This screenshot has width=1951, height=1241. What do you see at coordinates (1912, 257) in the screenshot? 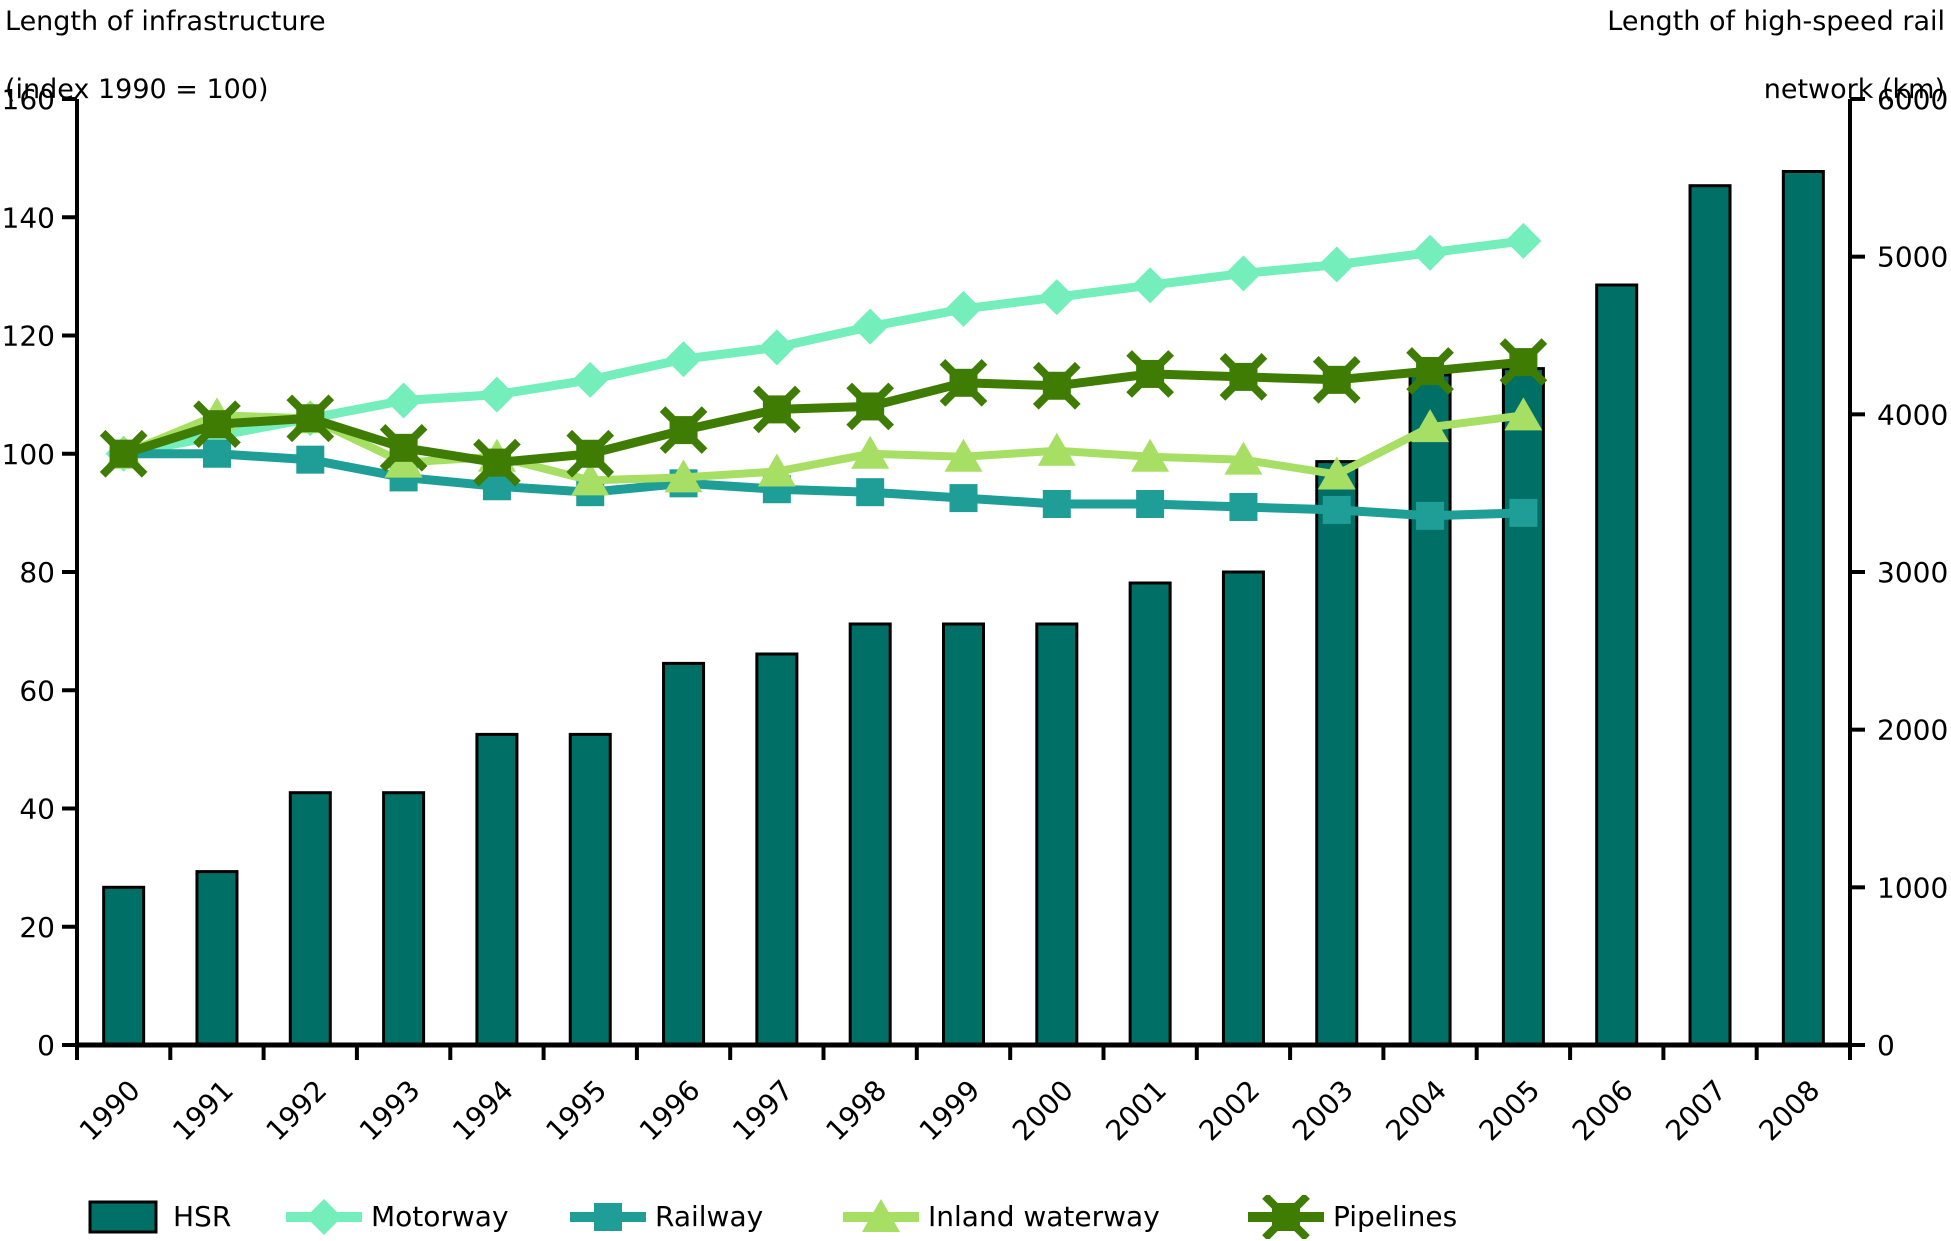
I see `right-tick-label: 5000` at bounding box center [1912, 257].